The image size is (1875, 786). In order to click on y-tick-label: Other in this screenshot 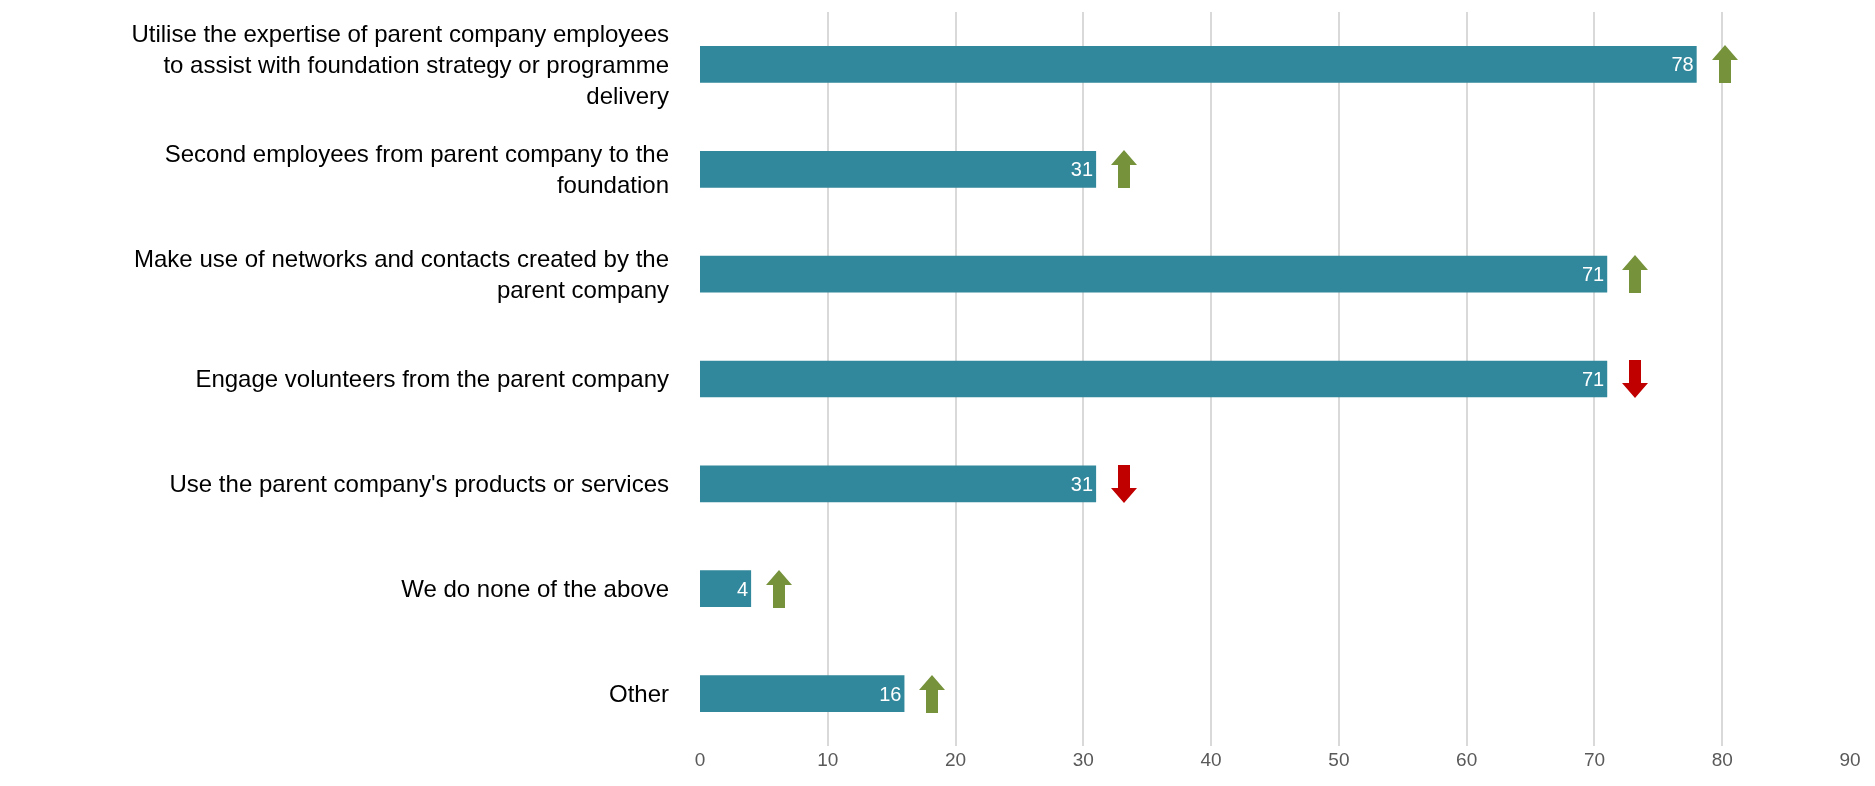, I will do `click(638, 693)`.